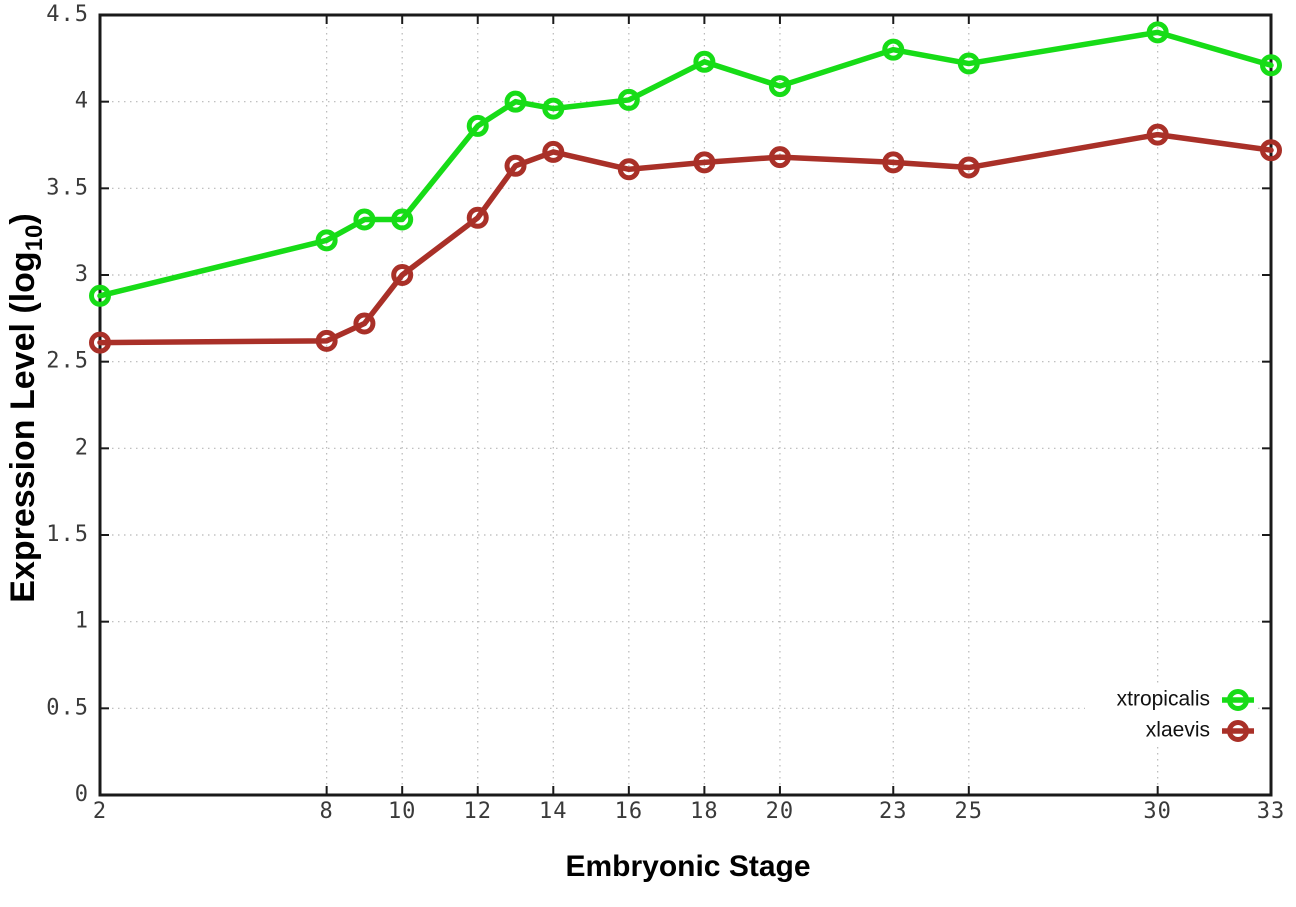 The height and width of the screenshot is (907, 1296). What do you see at coordinates (23, 426) in the screenshot?
I see `y-axis-title-main: Expression Level (log` at bounding box center [23, 426].